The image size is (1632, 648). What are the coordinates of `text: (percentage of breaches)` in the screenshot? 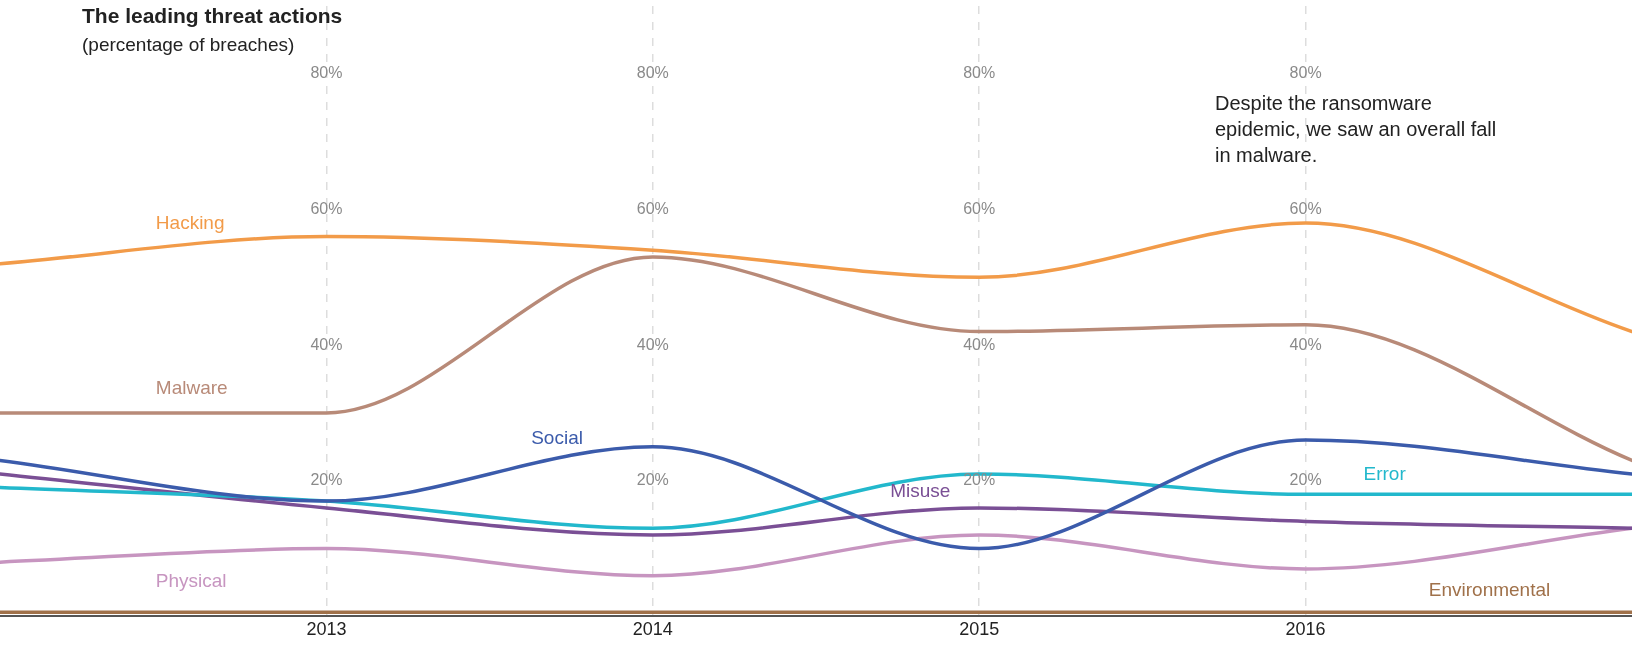 It's located at (188, 45).